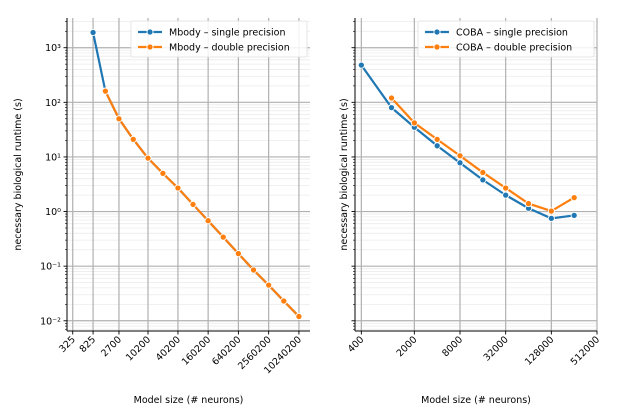 The image size is (630, 419). I want to click on x-tick-label: 8000, so click(452, 346).